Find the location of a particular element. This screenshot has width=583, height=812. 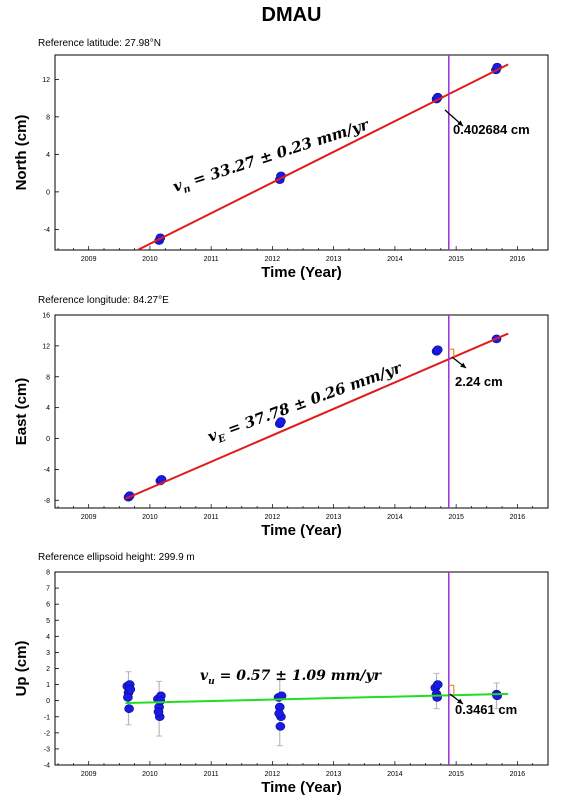

offset-value-label: 2.24 cm is located at coordinates (479, 381).